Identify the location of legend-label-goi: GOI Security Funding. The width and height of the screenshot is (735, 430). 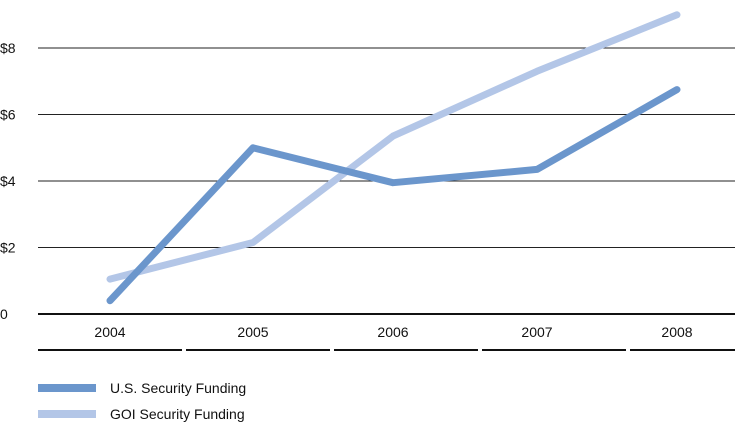
(177, 414).